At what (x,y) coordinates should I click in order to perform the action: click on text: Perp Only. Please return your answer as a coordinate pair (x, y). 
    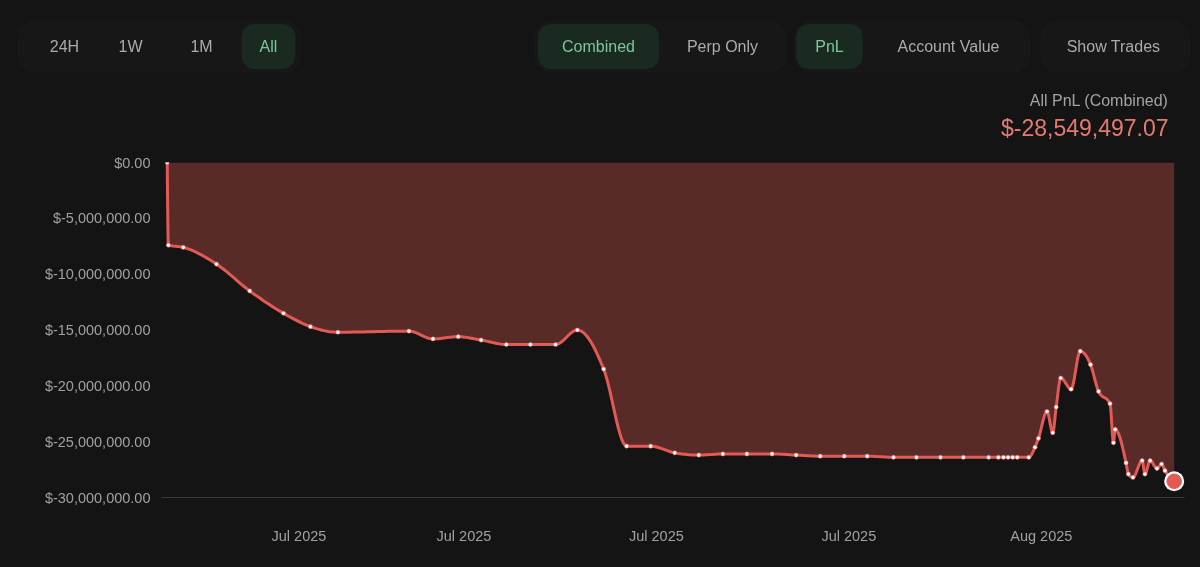
    Looking at the image, I should click on (722, 46).